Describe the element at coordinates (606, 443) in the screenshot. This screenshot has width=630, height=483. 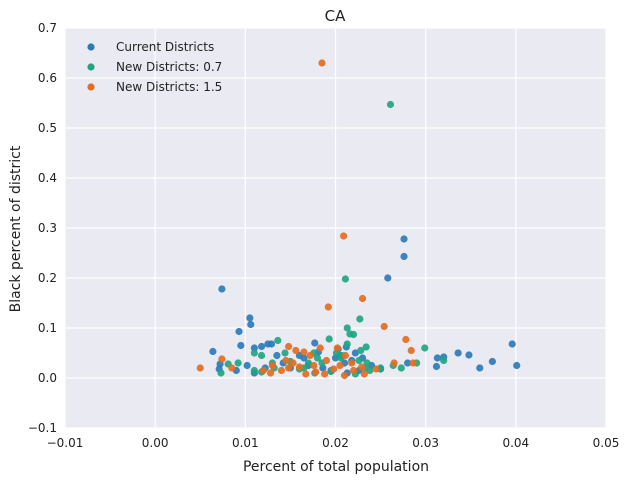
I see `x-tick-label: 0.05` at that location.